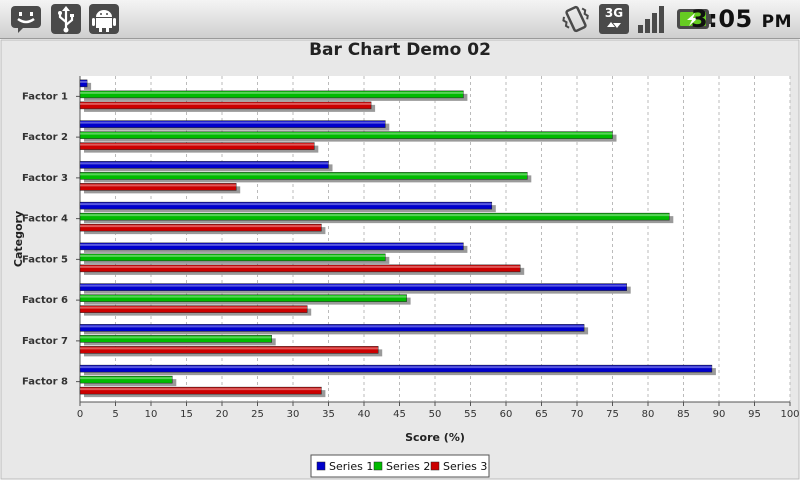  I want to click on x-tick-label: 85, so click(683, 414).